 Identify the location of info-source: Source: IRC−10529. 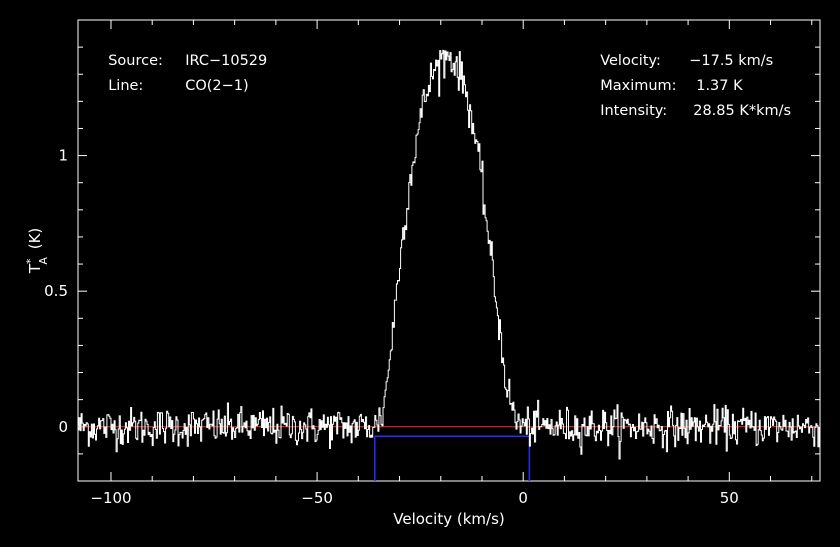
(183, 53).